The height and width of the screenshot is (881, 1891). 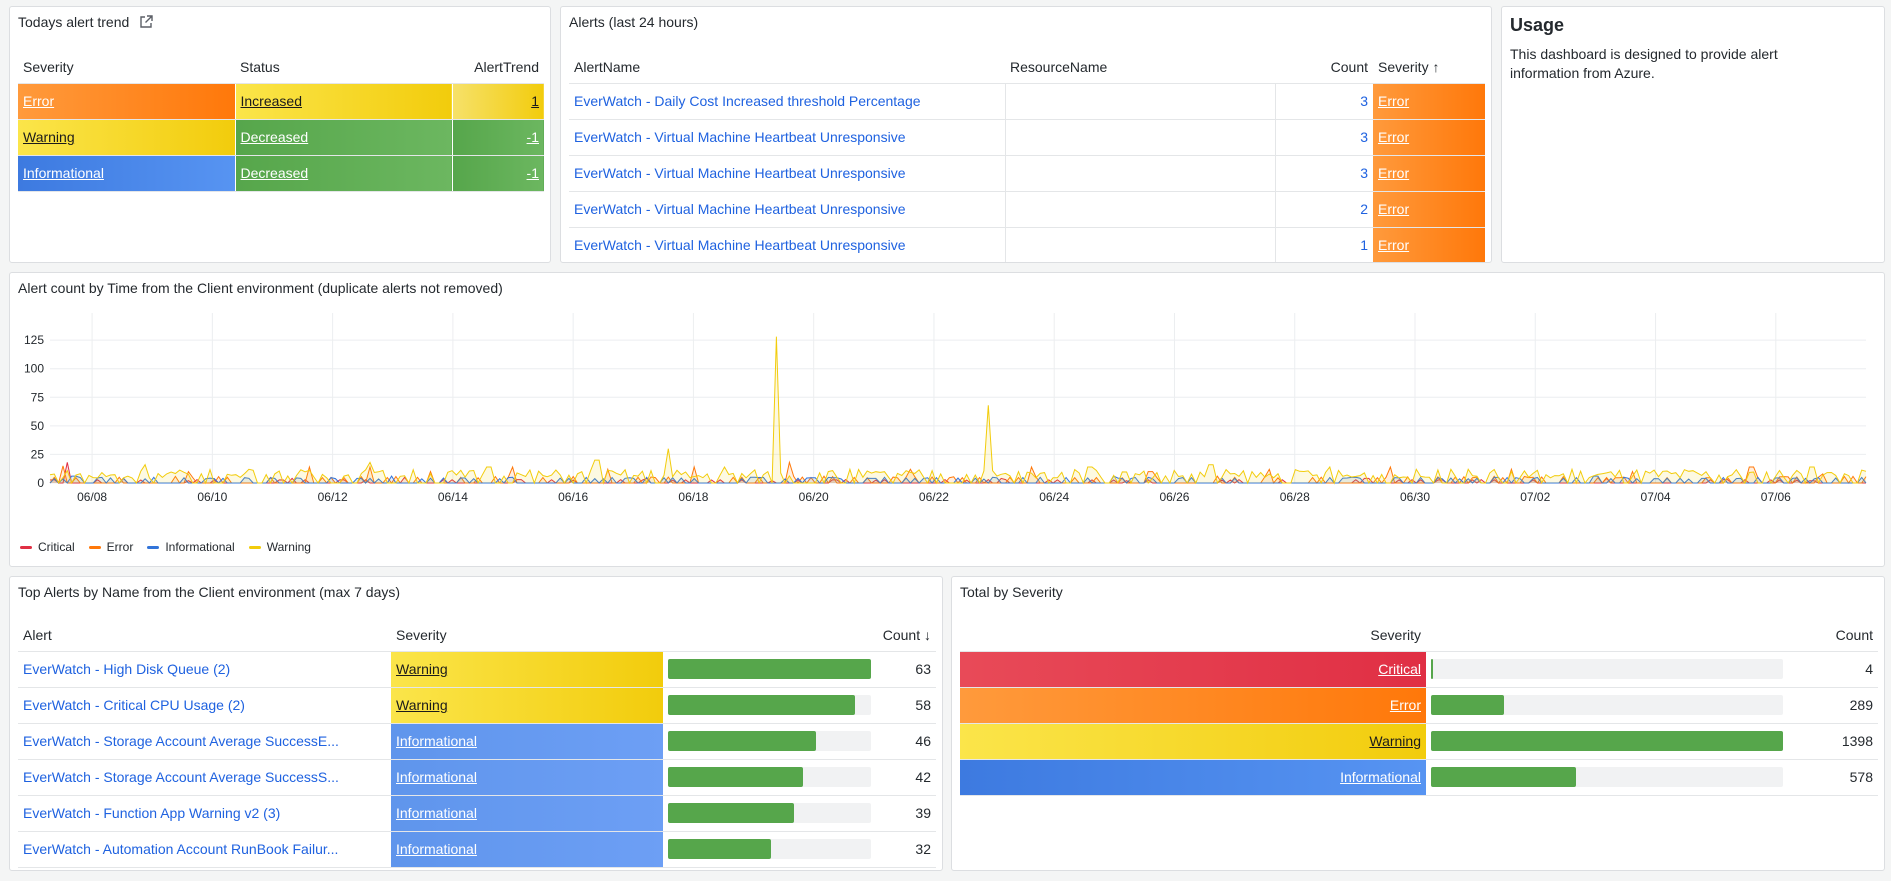 I want to click on table-row: EverWatch - High Disk Queue (2) Warning 63, so click(x=477, y=669).